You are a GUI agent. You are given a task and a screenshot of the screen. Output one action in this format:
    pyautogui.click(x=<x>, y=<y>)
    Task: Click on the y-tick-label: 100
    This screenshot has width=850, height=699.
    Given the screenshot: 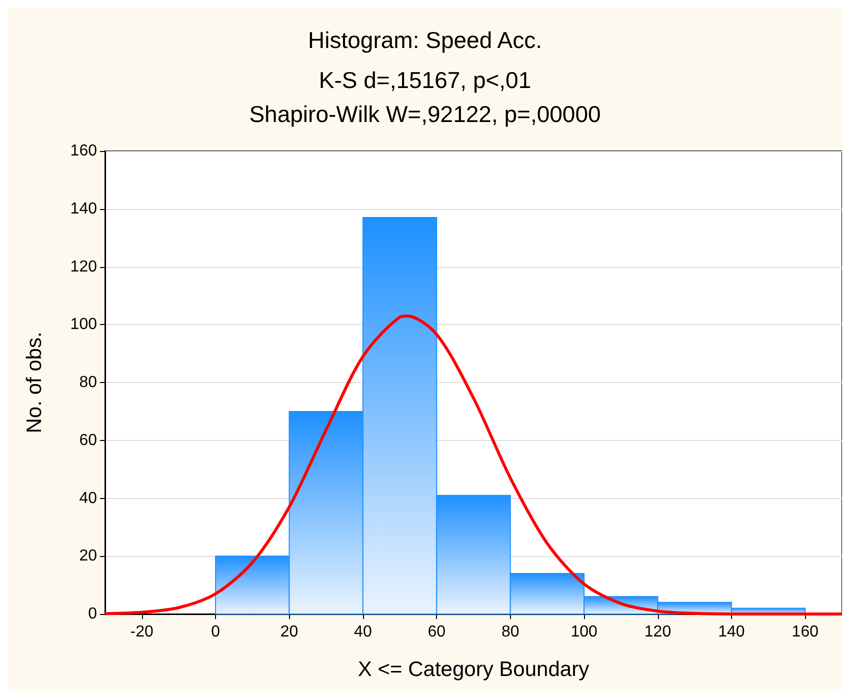 What is the action you would take?
    pyautogui.click(x=84, y=325)
    